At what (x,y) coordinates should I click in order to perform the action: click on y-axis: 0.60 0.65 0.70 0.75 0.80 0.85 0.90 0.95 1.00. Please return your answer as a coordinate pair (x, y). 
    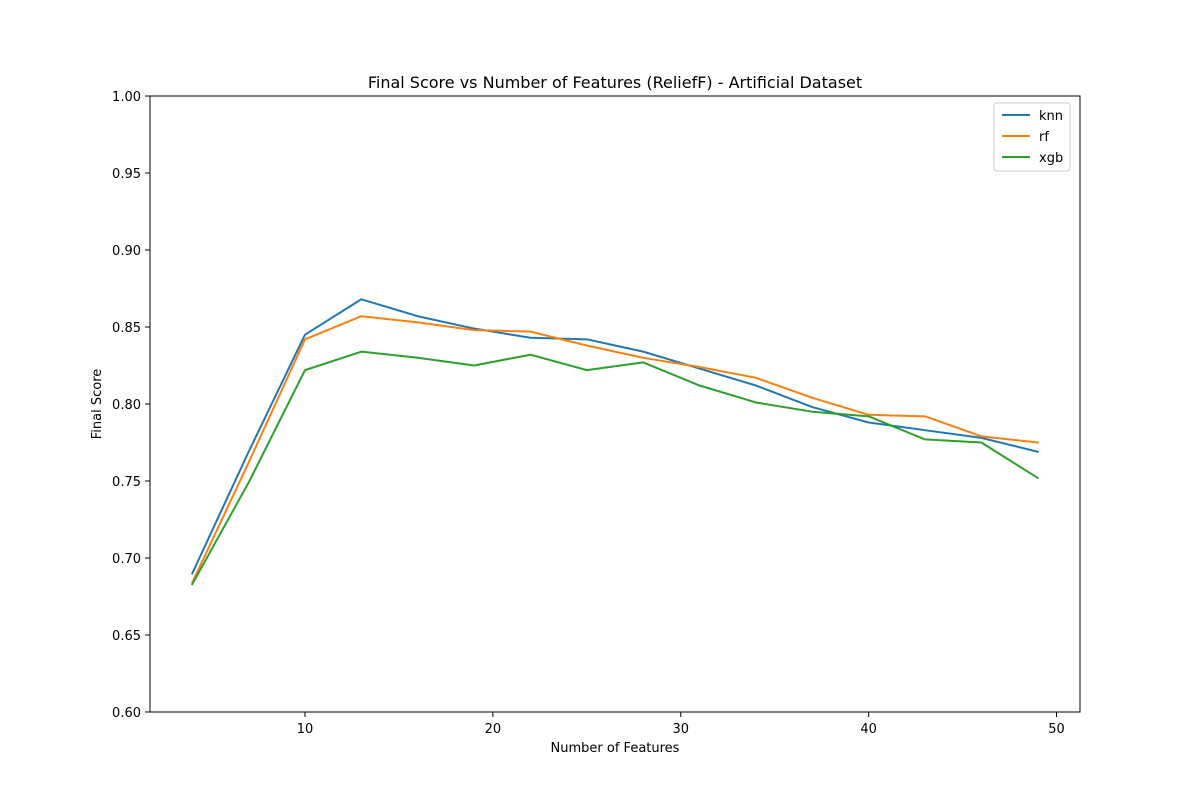
    Looking at the image, I should click on (131, 405).